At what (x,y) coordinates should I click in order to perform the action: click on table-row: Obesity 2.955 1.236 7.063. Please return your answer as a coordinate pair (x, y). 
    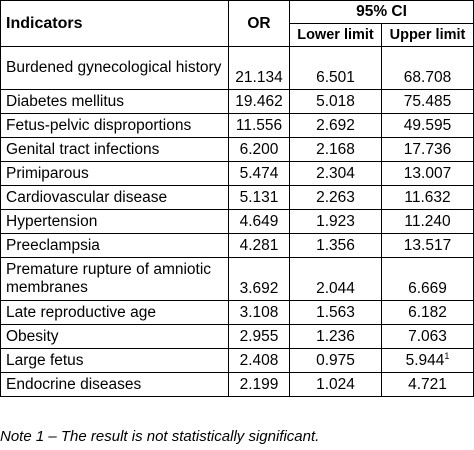
    Looking at the image, I should click on (237, 336).